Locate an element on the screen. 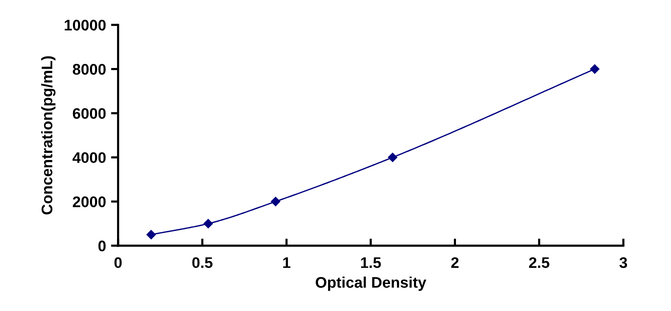 The height and width of the screenshot is (311, 671). y-axis-title: Concentration(pg/mL) is located at coordinates (48, 135).